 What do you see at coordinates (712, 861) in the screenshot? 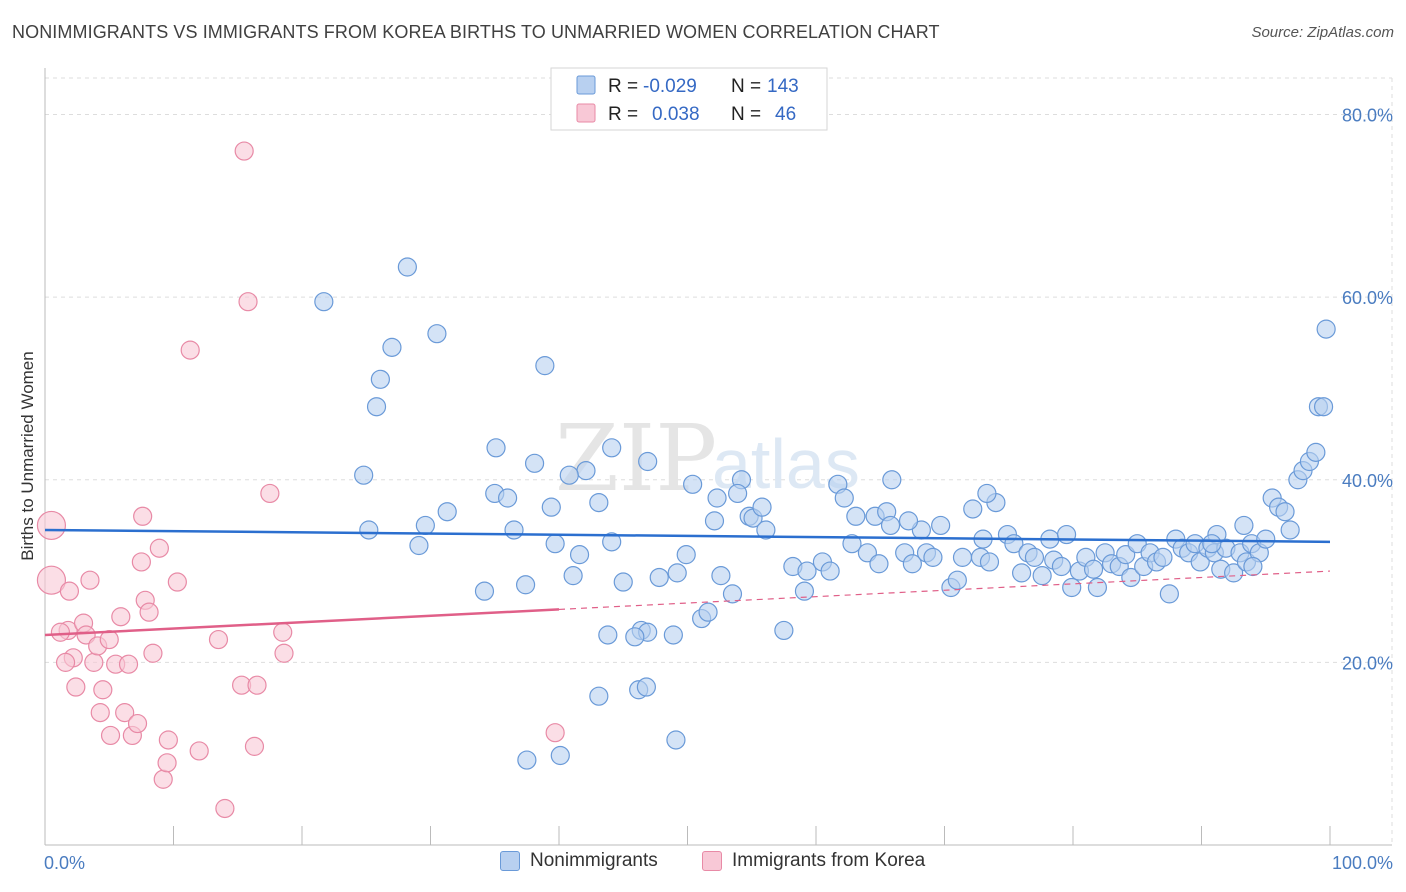
I see `legend-swatch-pink` at bounding box center [712, 861].